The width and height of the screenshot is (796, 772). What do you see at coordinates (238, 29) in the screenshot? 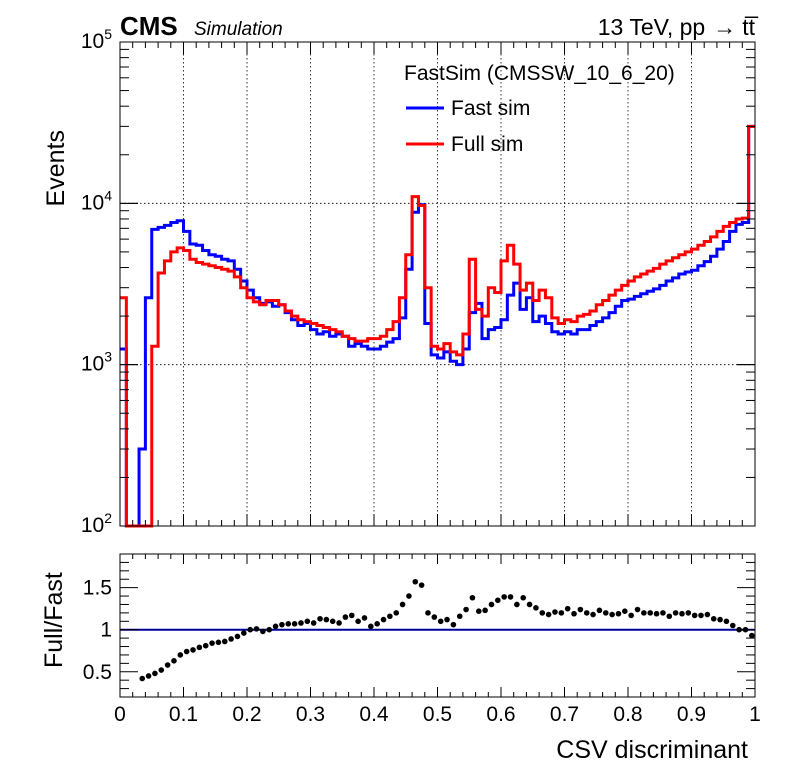
I see `status-label: Simulation` at bounding box center [238, 29].